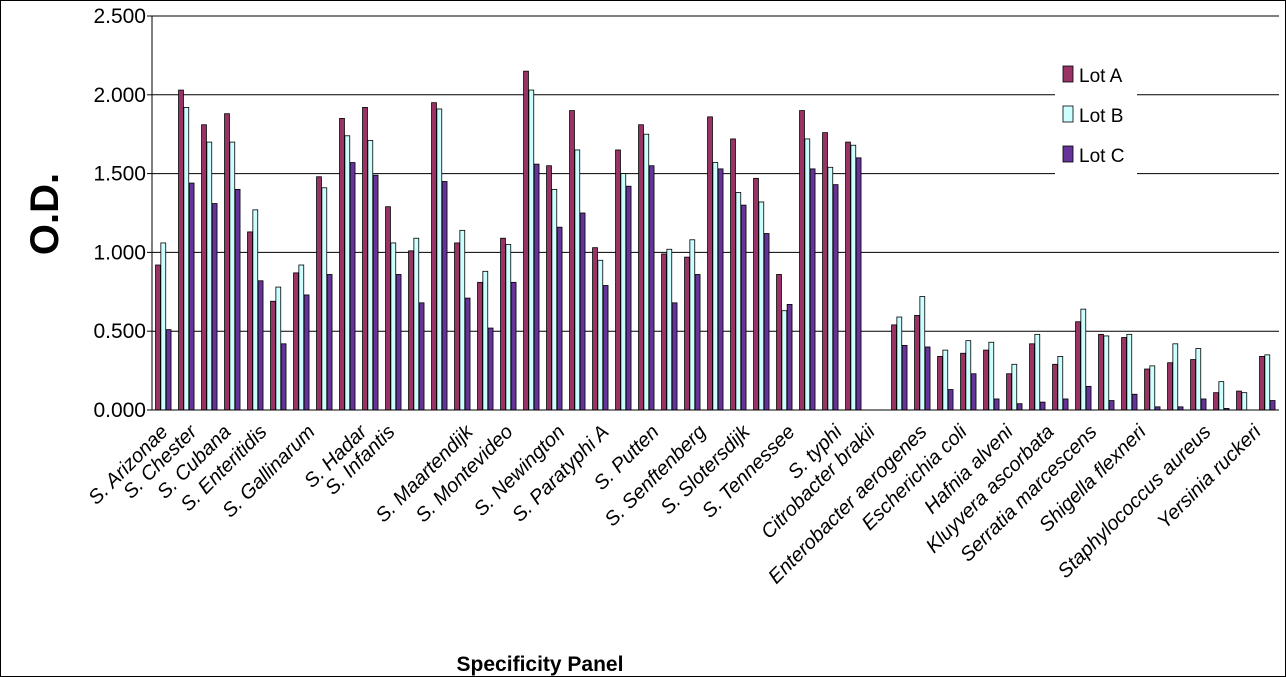 Image resolution: width=1286 pixels, height=677 pixels. What do you see at coordinates (119, 16) in the screenshot?
I see `y-tick-label: 2.500` at bounding box center [119, 16].